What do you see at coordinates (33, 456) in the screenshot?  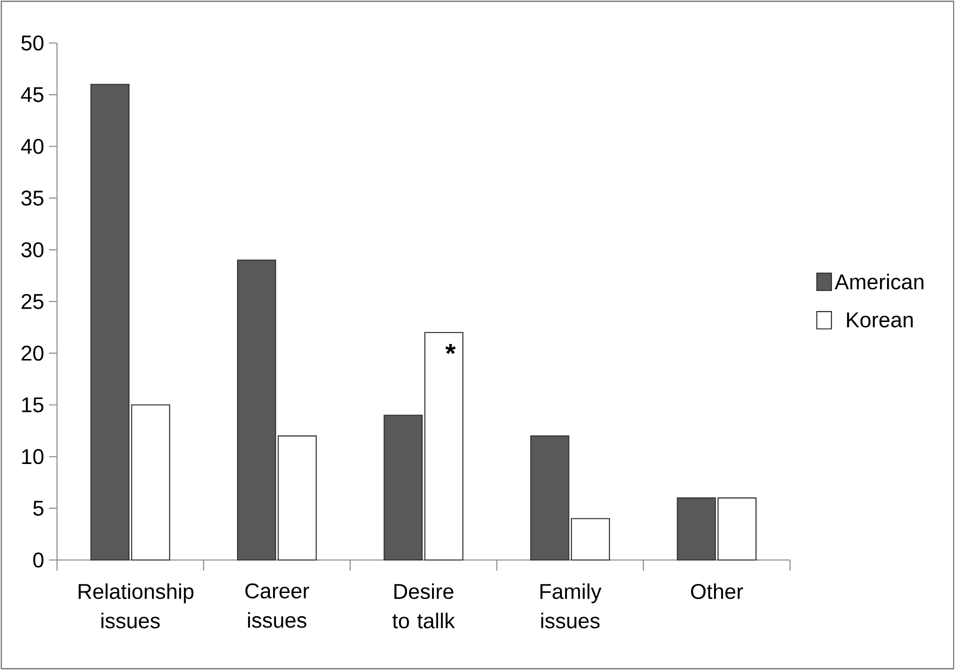 I see `y-tick-label: 10` at bounding box center [33, 456].